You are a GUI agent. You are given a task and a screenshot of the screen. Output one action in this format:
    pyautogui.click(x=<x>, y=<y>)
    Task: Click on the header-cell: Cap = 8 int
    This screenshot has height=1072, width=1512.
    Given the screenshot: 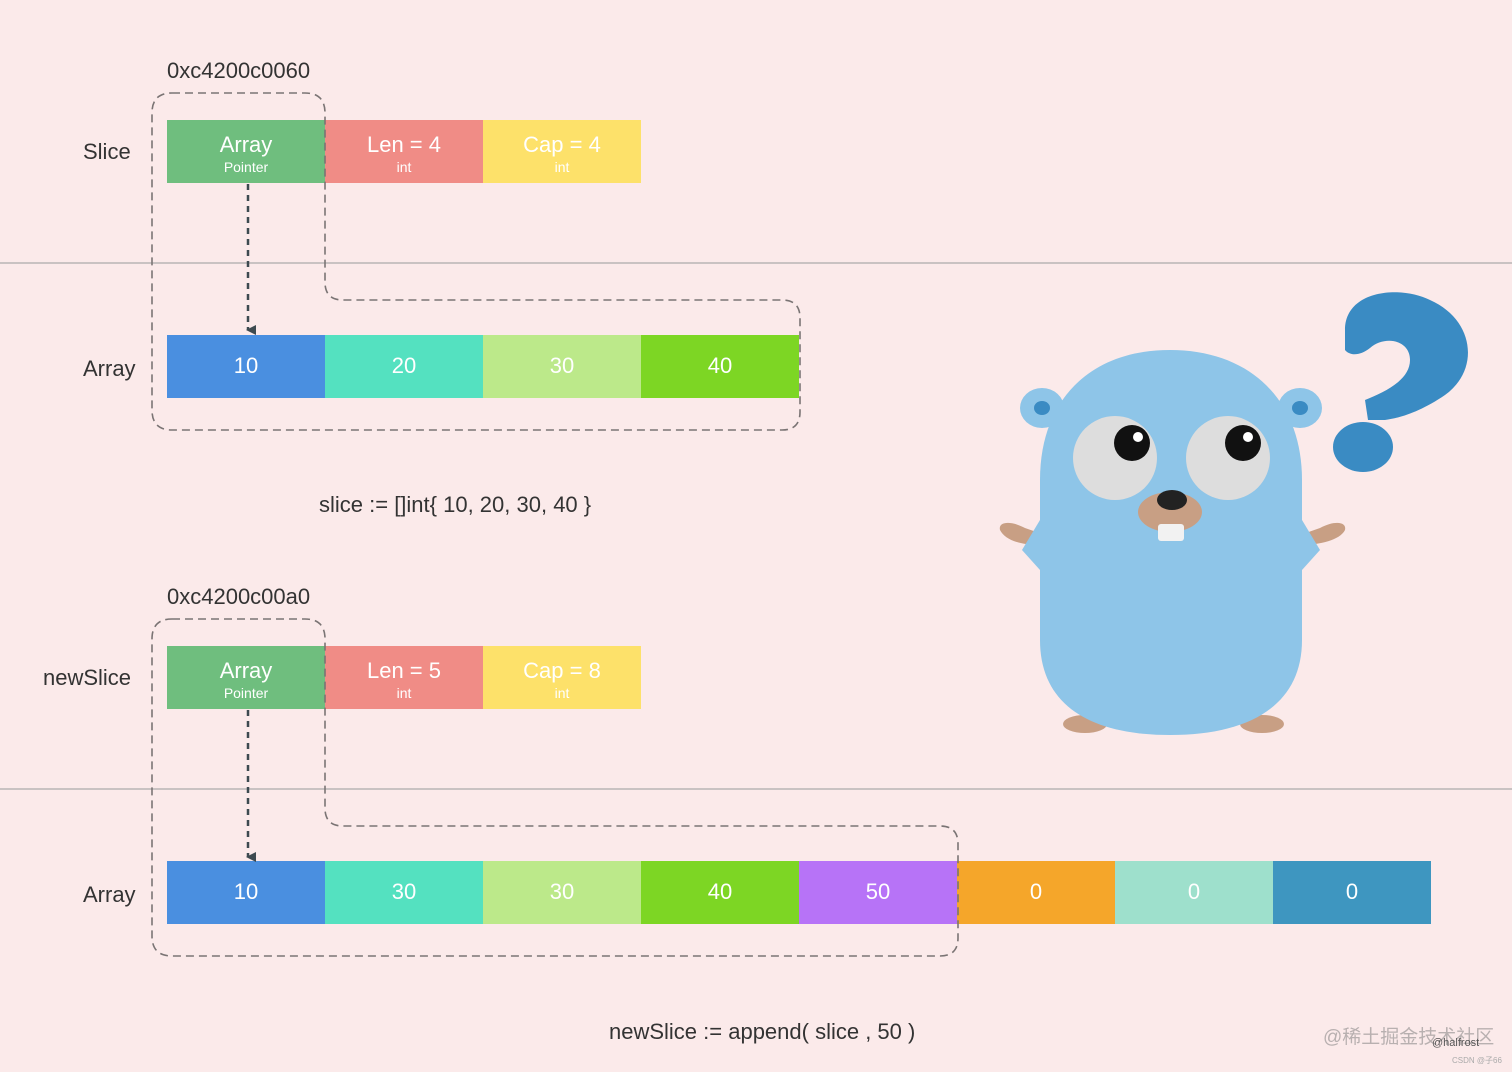 What is the action you would take?
    pyautogui.click(x=562, y=677)
    